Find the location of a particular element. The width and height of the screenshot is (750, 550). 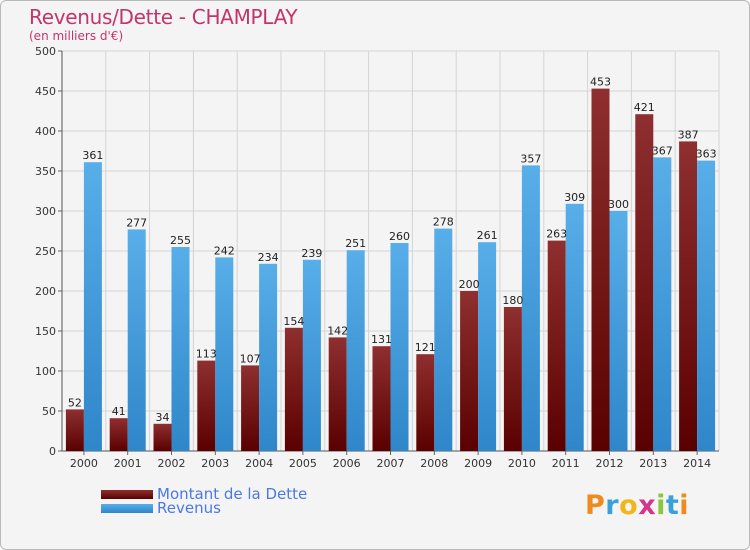

y-tick-label: 250 is located at coordinates (45, 251).